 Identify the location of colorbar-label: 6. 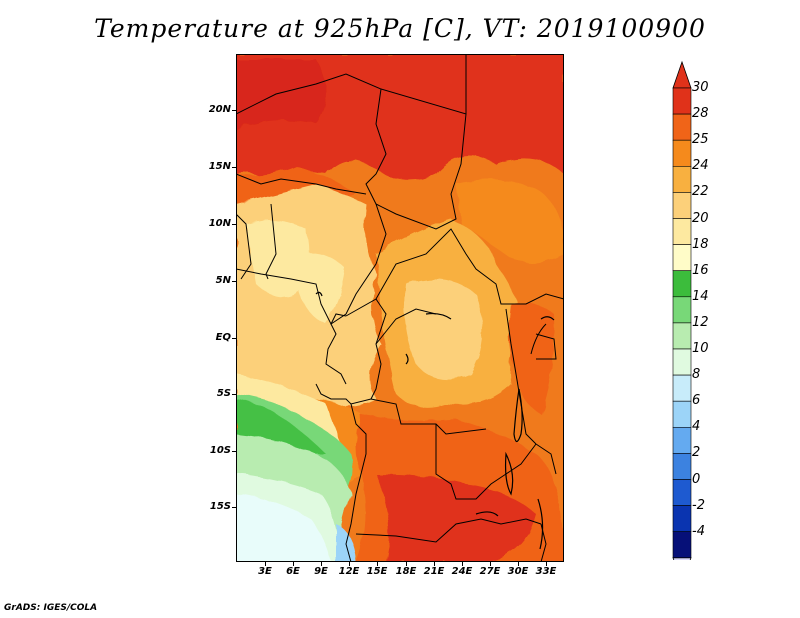
(696, 401).